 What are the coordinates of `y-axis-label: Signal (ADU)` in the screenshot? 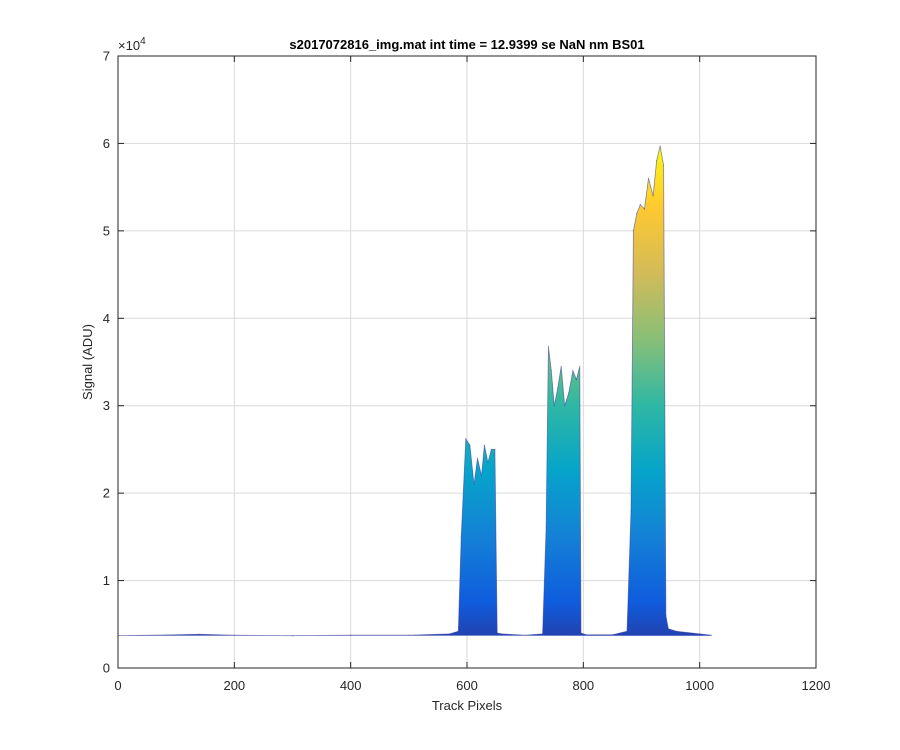 It's located at (87, 362).